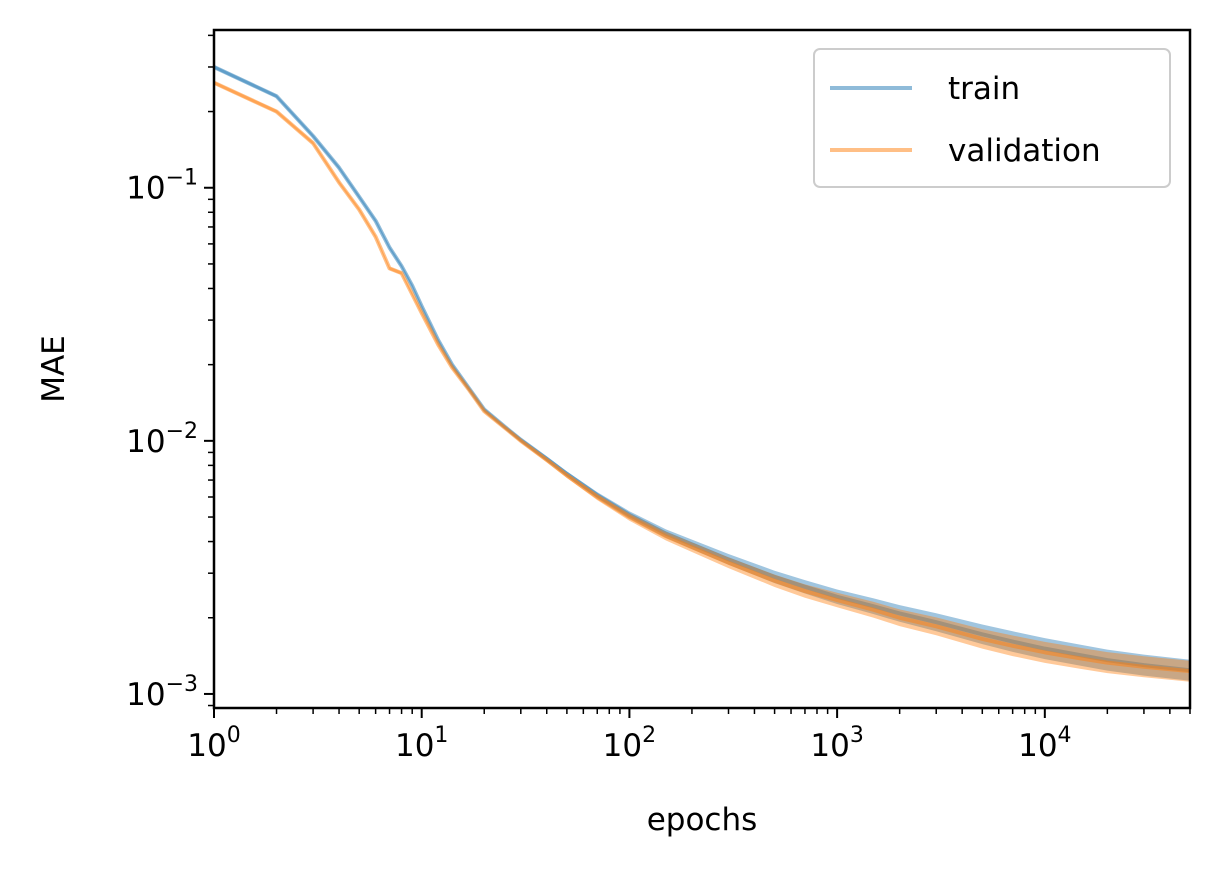 The width and height of the screenshot is (1220, 869). I want to click on legend-label-validation: validation, so click(1024, 151).